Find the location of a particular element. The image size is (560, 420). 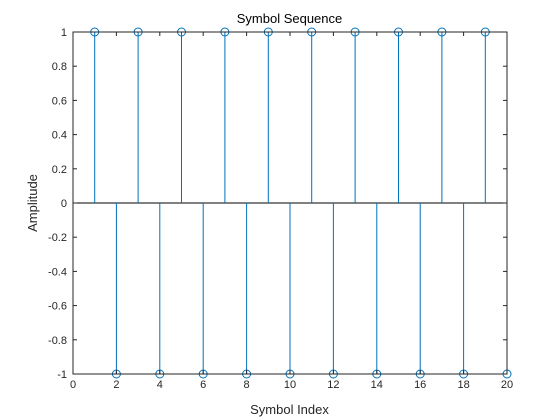

x-tick-label: 10 is located at coordinates (290, 385).